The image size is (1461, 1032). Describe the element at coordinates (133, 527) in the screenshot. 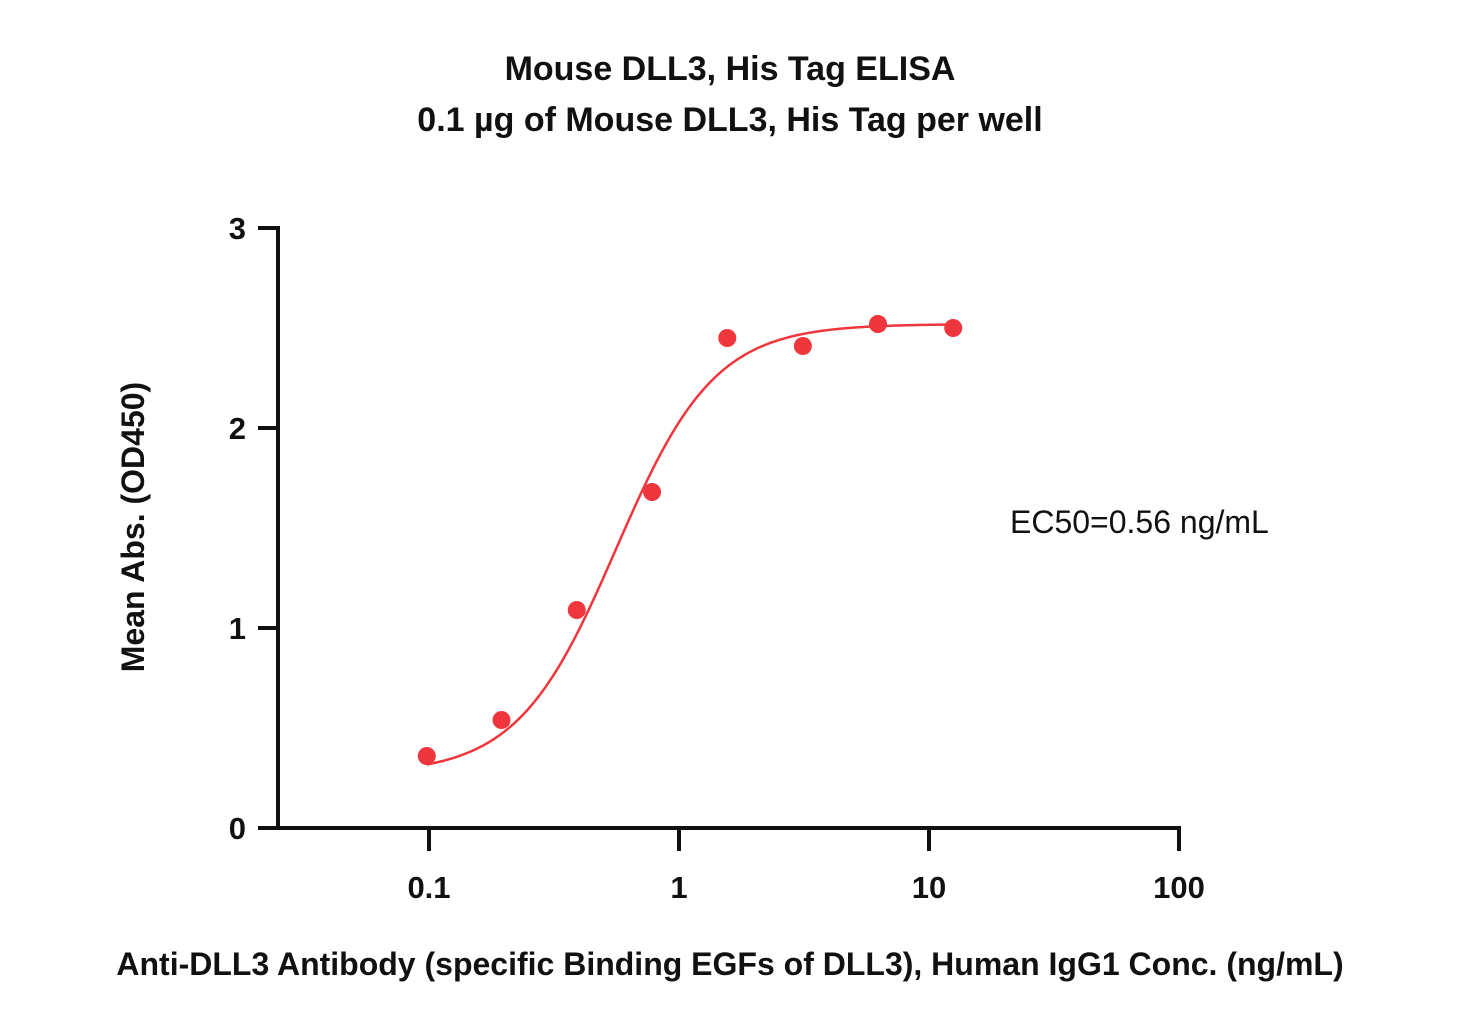

I see `y-axis-label: Mean Abs. (OD450)` at that location.